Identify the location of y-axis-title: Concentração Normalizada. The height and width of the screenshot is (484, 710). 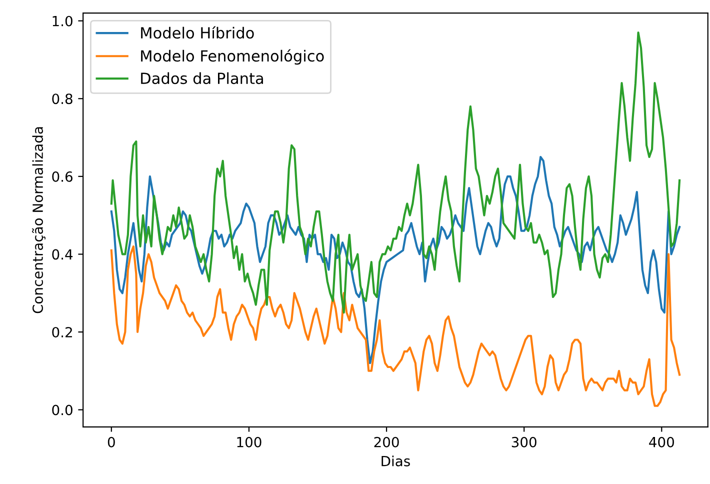
(39, 220).